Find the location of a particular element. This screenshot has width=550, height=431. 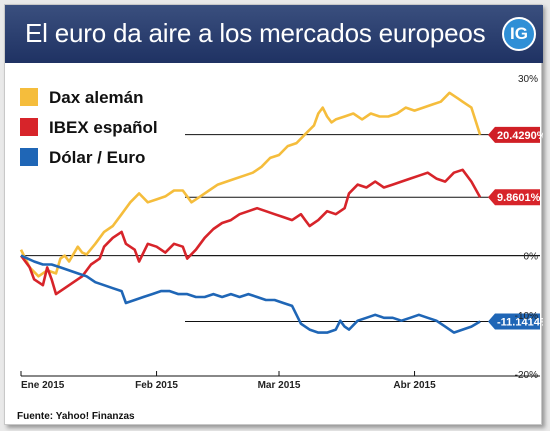

x-tick-label-2: Mar 2015 is located at coordinates (279, 385).